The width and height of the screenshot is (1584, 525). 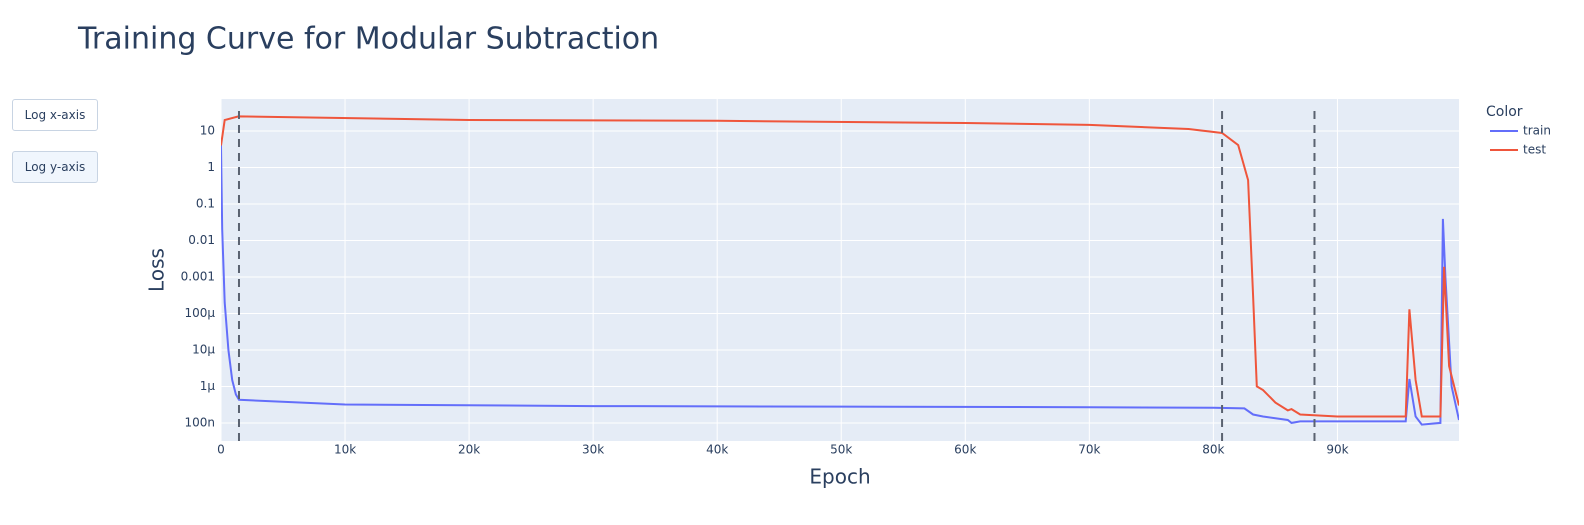 I want to click on y-tick-label: 10, so click(x=207, y=130).